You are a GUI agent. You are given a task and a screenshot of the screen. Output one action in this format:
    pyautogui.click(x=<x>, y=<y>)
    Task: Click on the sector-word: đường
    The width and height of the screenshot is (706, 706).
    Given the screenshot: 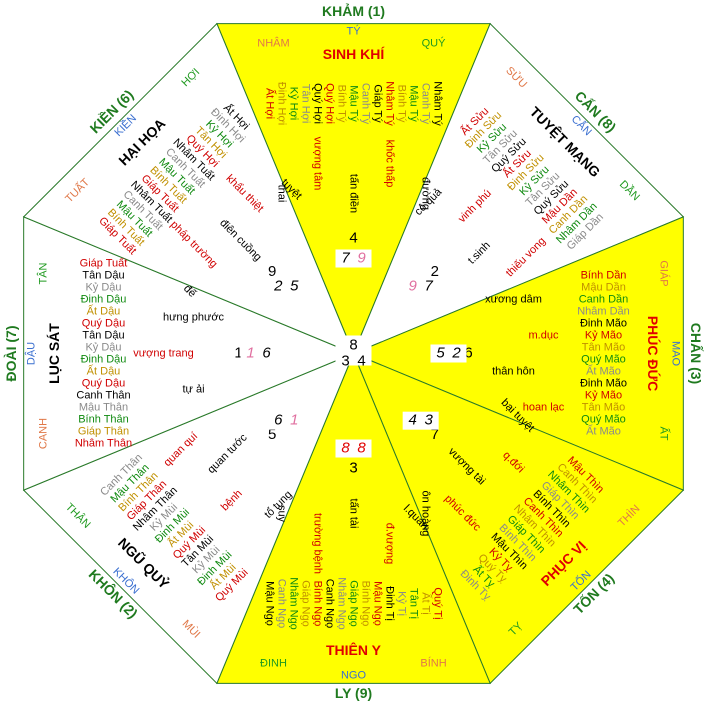 What is the action you would take?
    pyautogui.click(x=426, y=193)
    